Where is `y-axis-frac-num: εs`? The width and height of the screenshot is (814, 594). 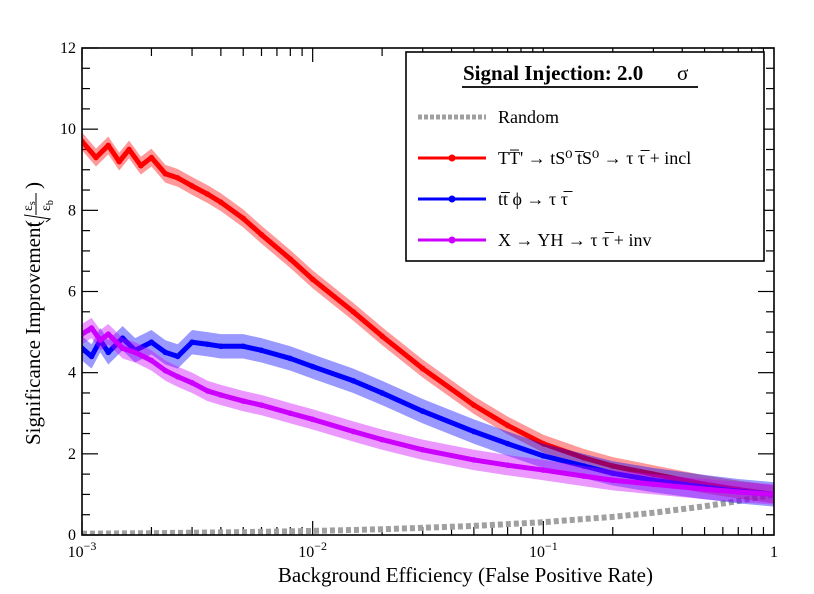 y-axis-frac-num: εs is located at coordinates (29, 206).